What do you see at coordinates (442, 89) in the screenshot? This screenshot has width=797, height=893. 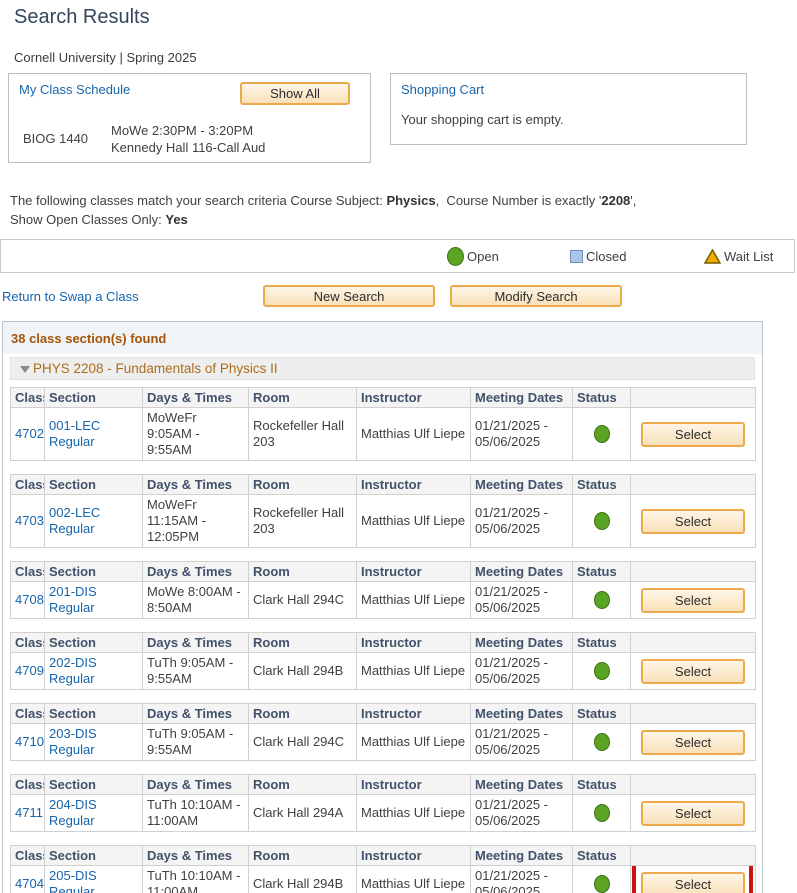 I see `shopping-cart-link: Shopping Cart` at bounding box center [442, 89].